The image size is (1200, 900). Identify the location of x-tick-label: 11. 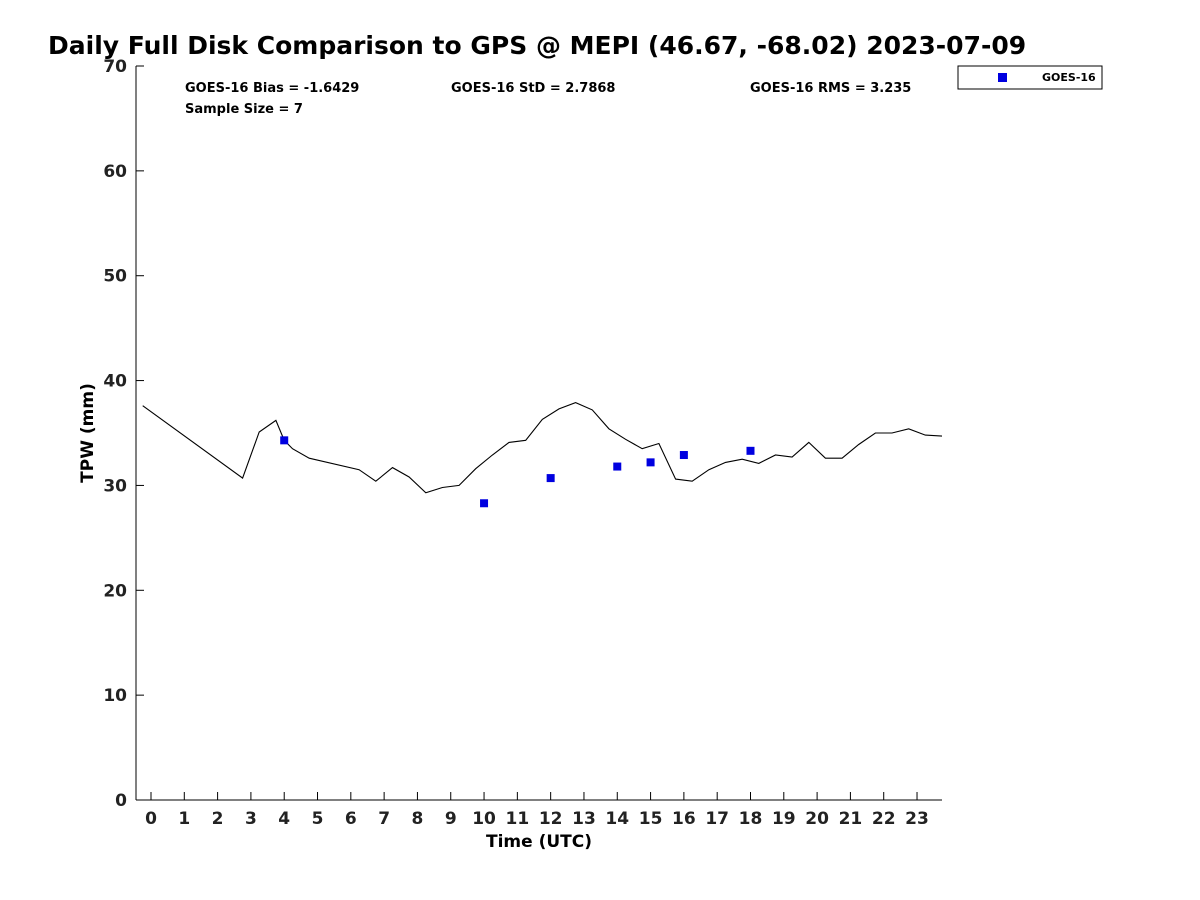
(518, 819).